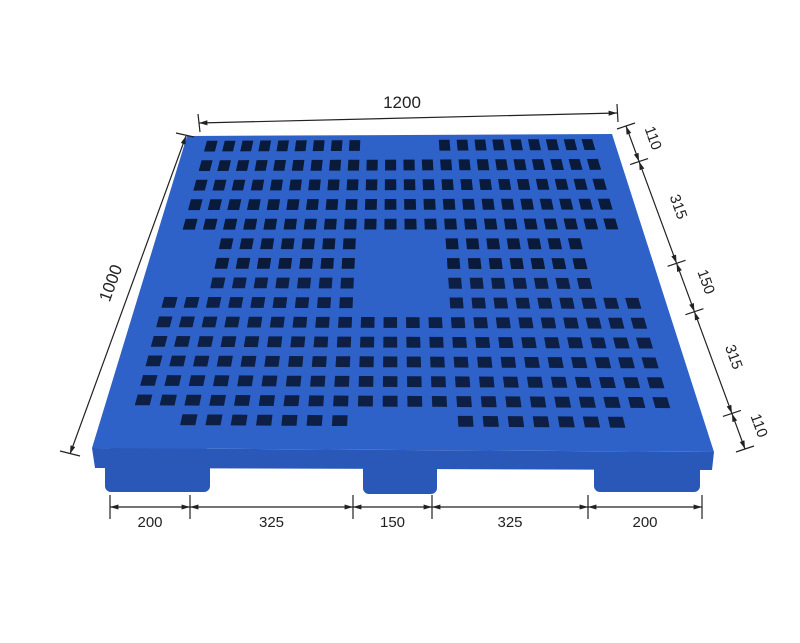  I want to click on side-dimension-label: 150, so click(705, 281).